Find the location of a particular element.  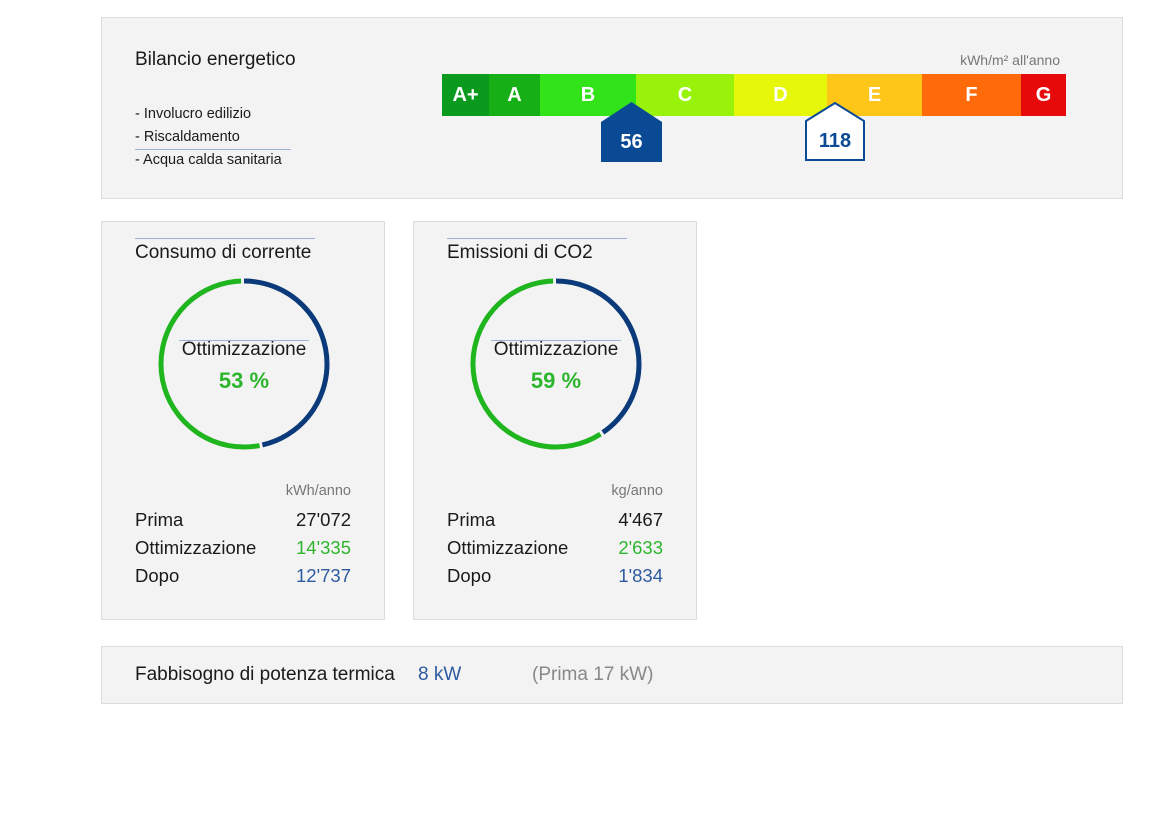

class-segment-g: G is located at coordinates (1043, 95).